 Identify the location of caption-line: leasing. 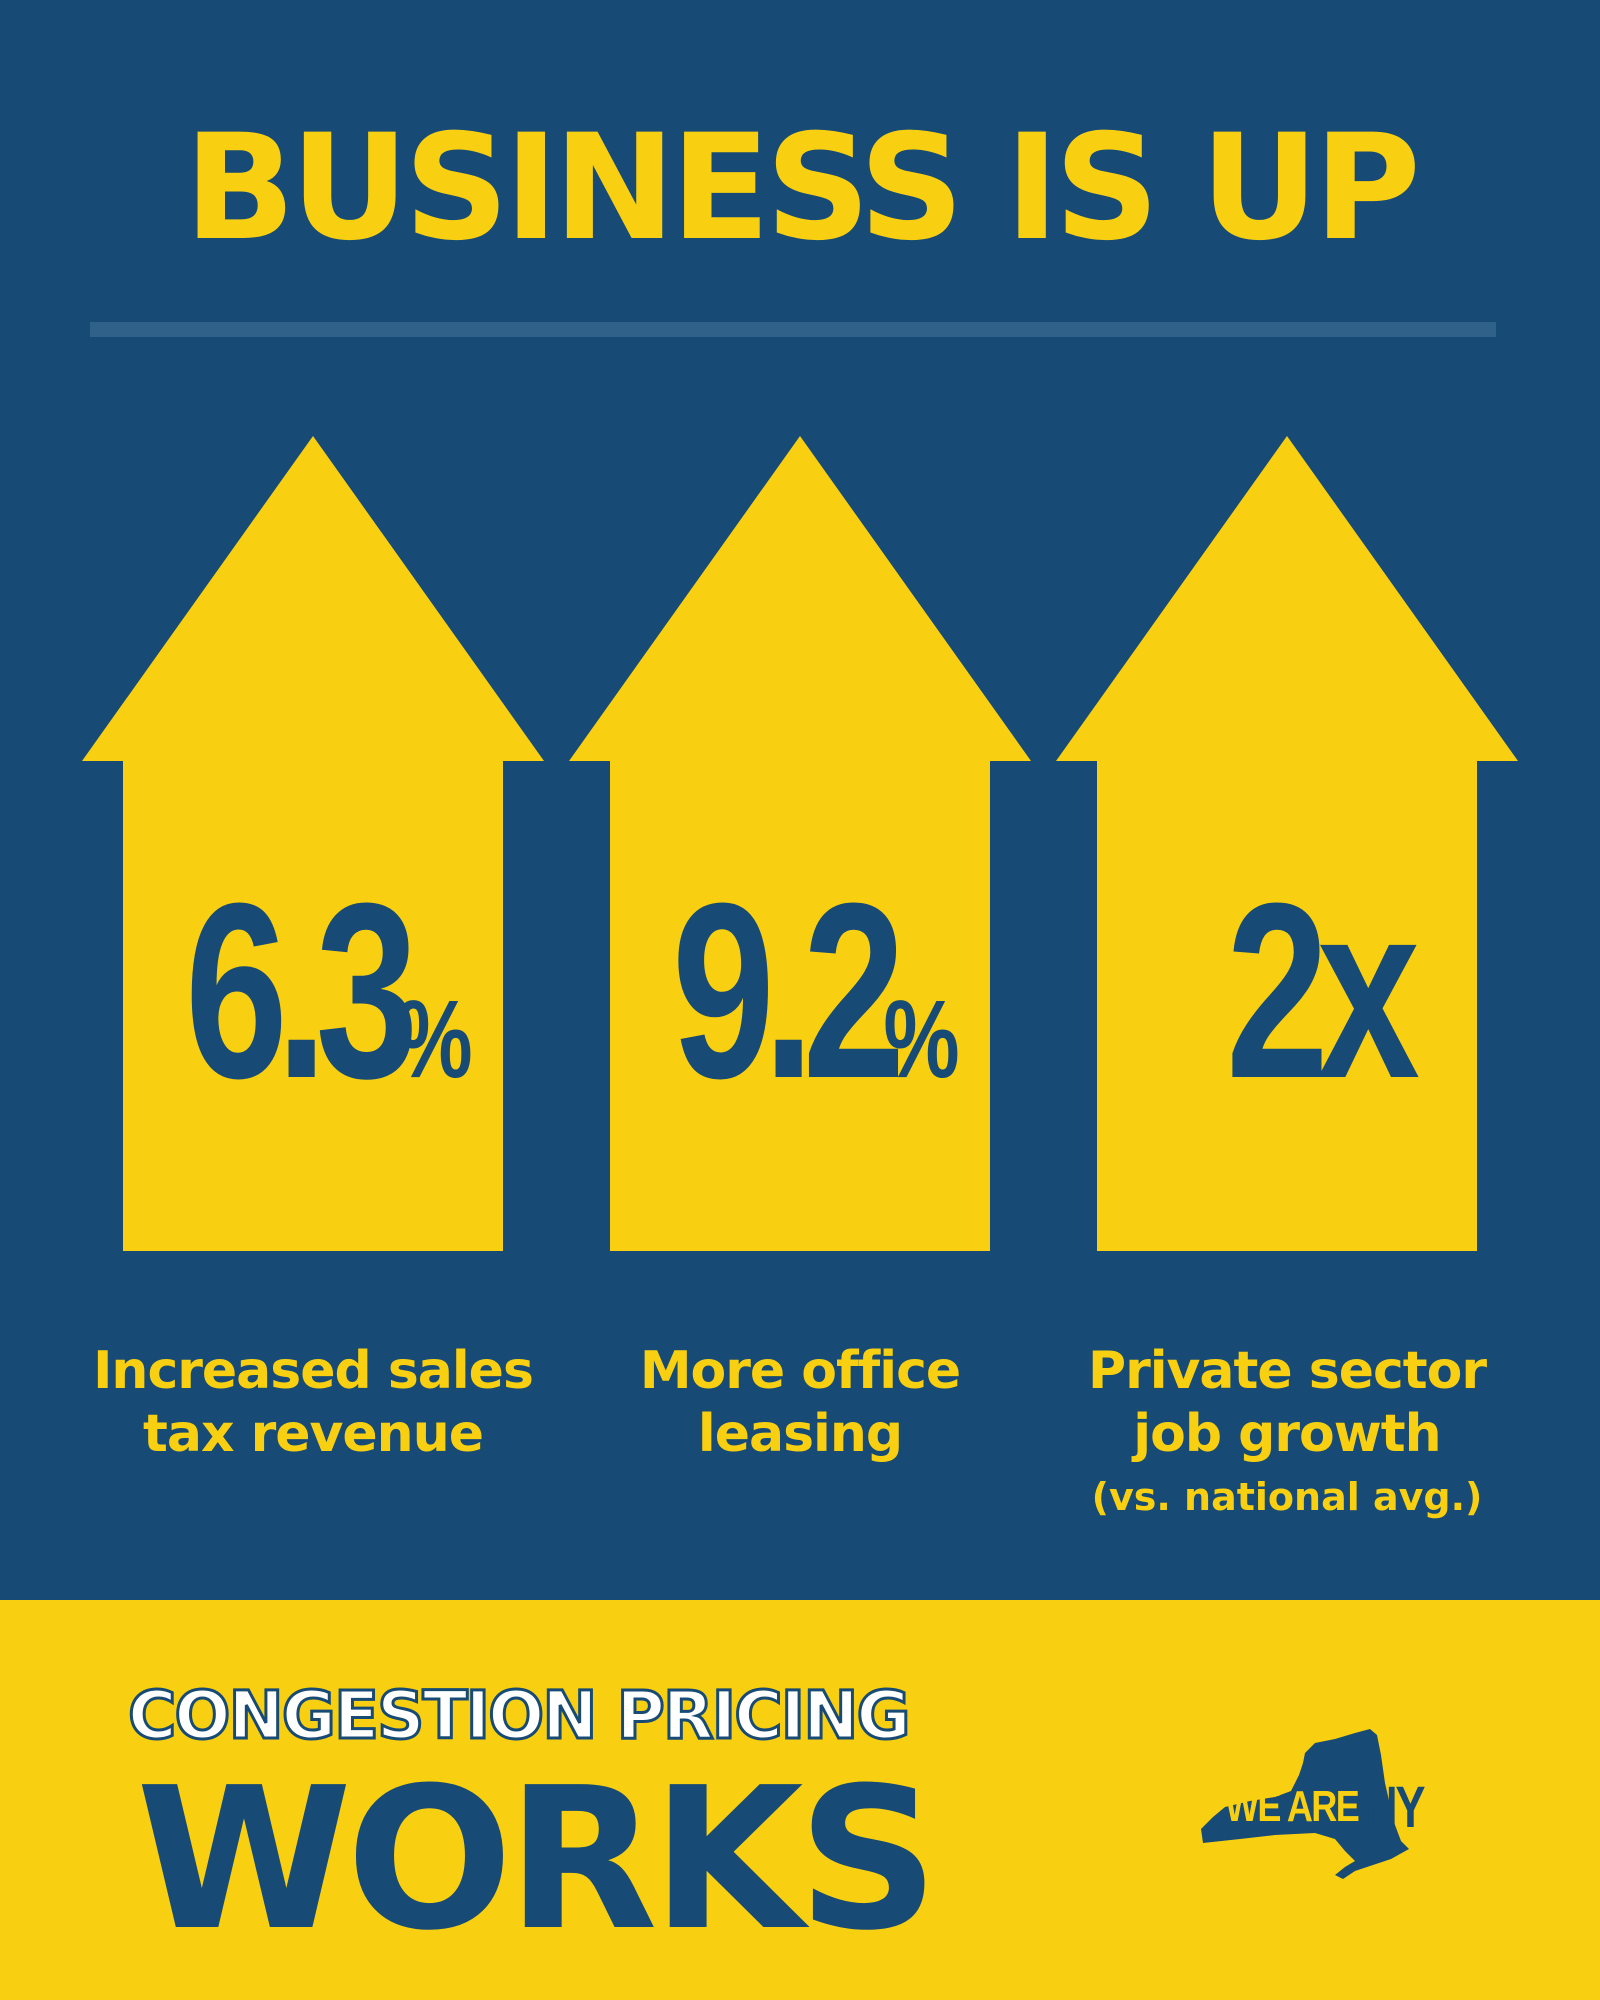
(800, 1434).